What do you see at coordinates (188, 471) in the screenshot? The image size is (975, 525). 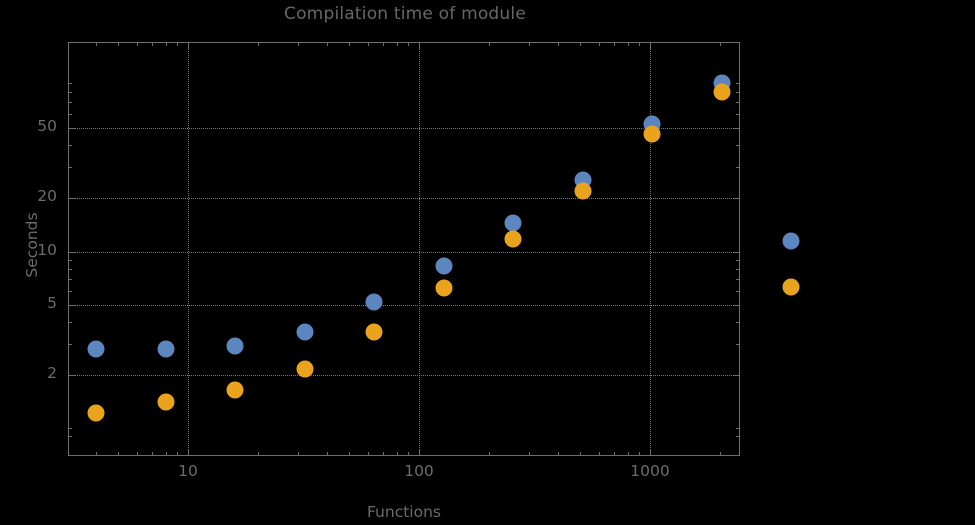 I see `x-tick-label: 10` at bounding box center [188, 471].